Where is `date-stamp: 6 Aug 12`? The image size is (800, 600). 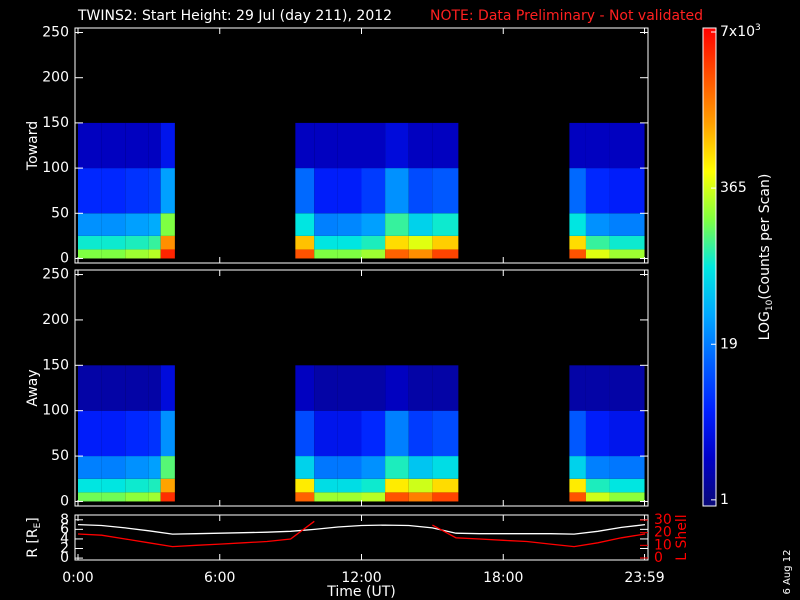 date-stamp: 6 Aug 12 is located at coordinates (787, 572).